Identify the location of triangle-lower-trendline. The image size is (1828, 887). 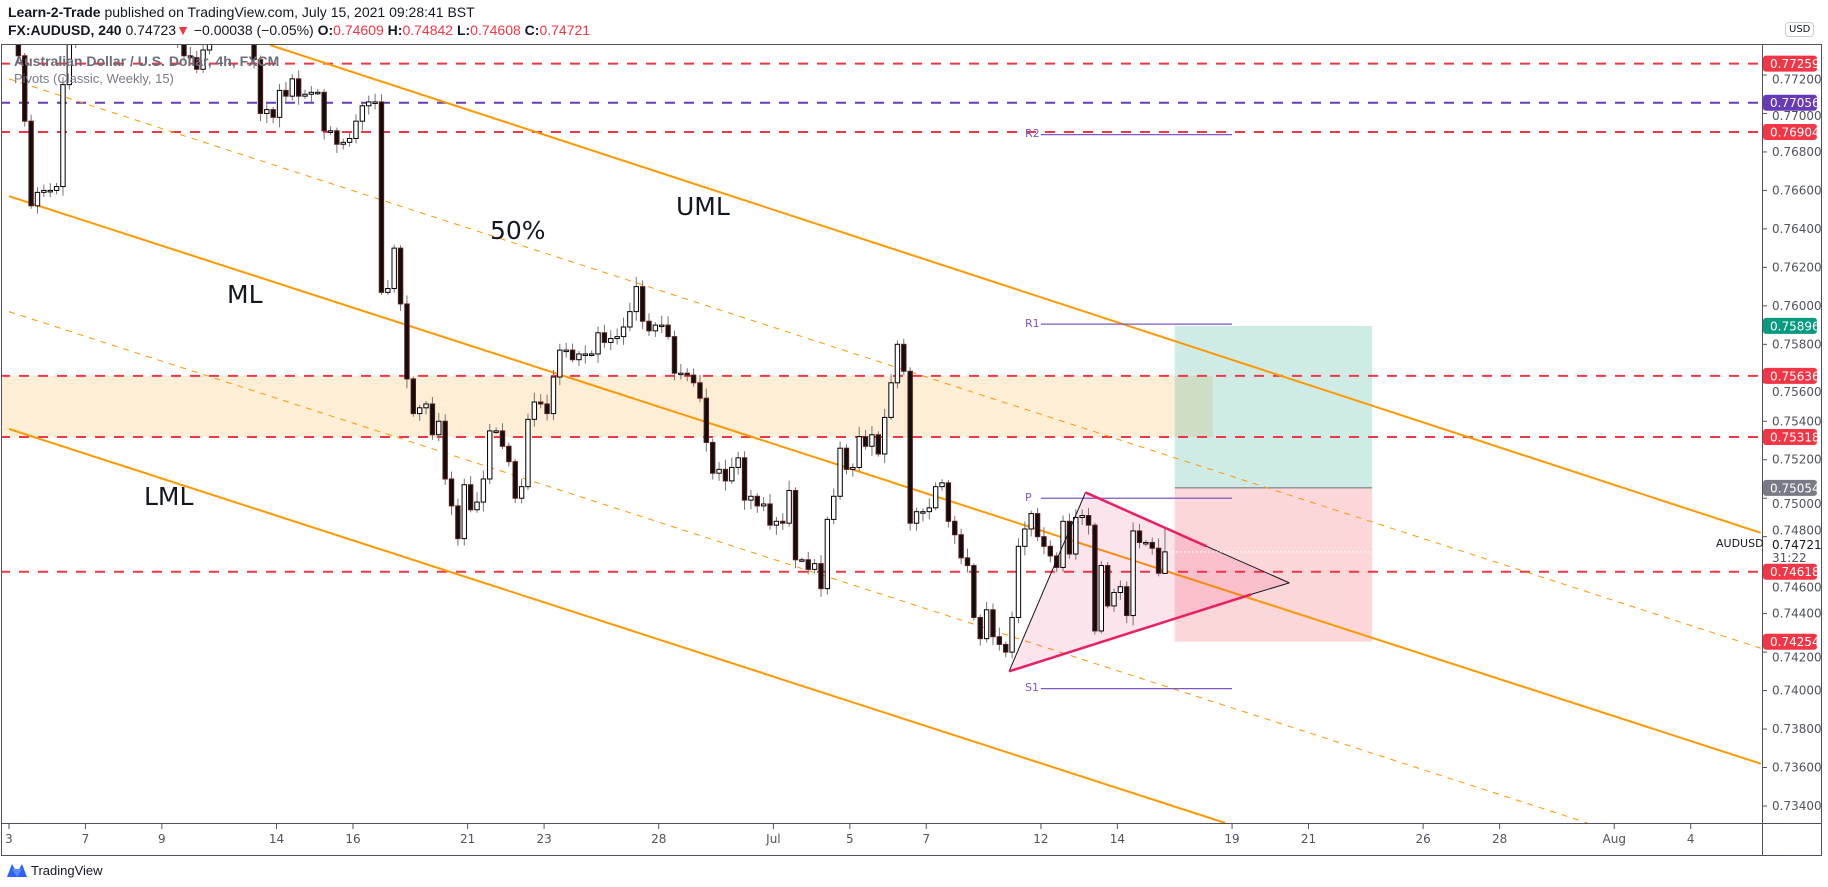
(1130, 633).